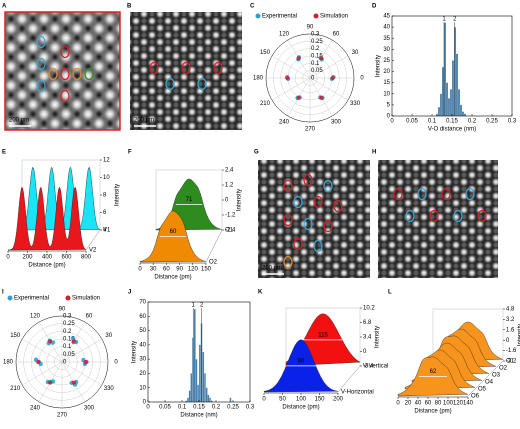 The image size is (520, 429). I want to click on x-tick-label: 90, so click(179, 270).